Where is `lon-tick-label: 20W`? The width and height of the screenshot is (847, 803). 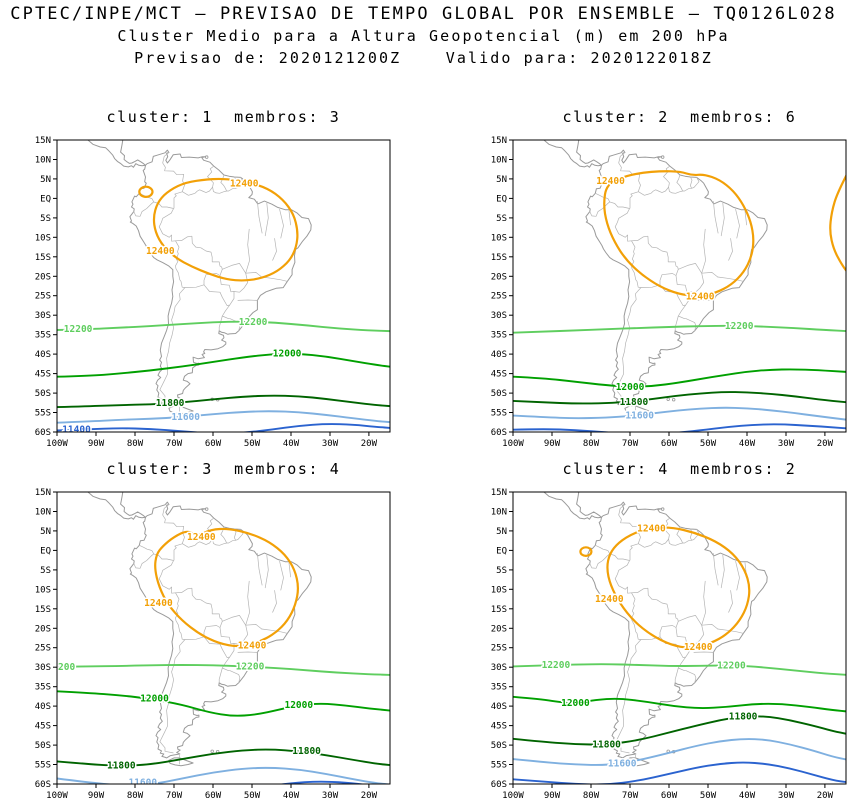 lon-tick-label: 20W is located at coordinates (825, 443).